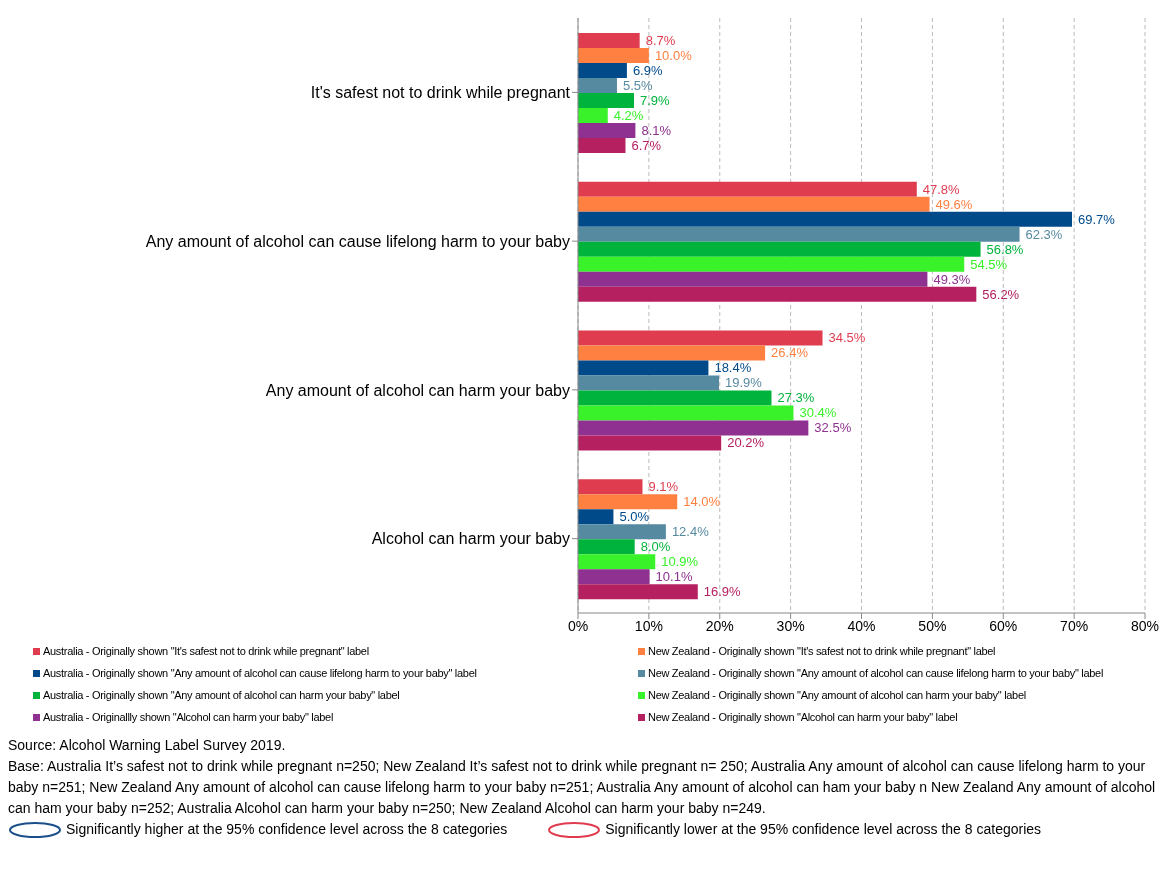  I want to click on data-label: 10.9%, so click(680, 562).